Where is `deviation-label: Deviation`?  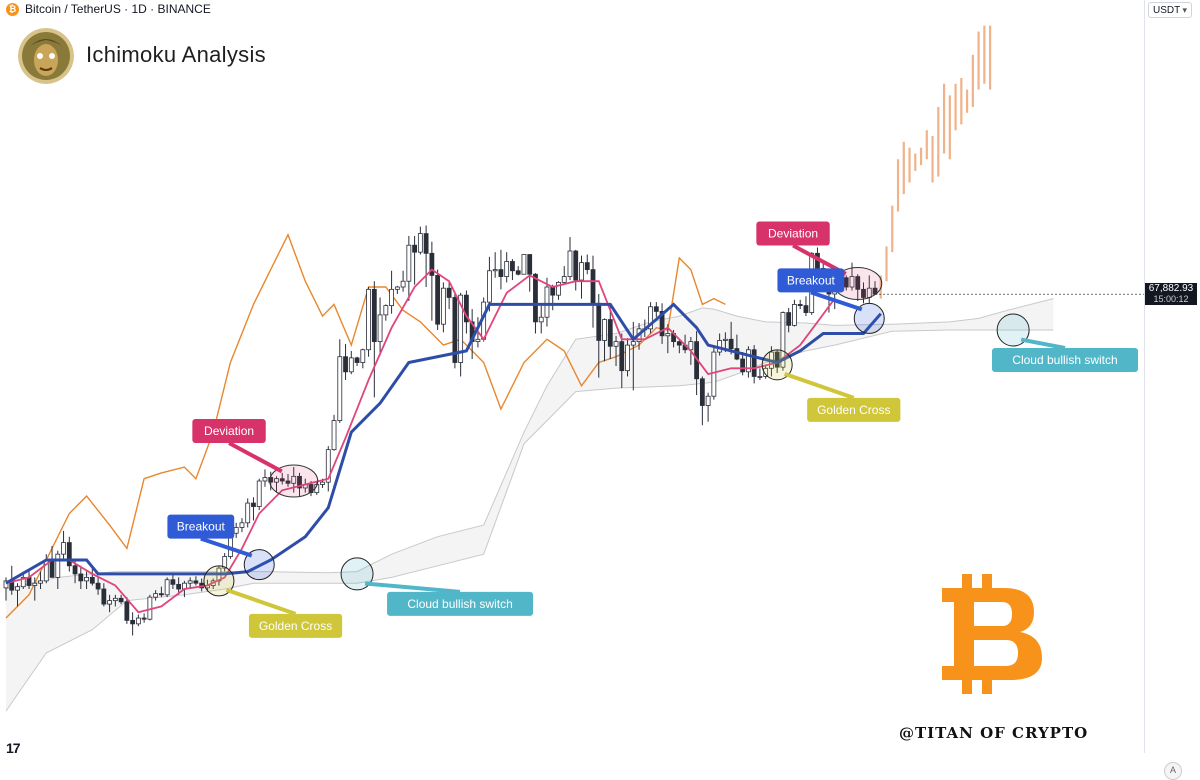 deviation-label: Deviation is located at coordinates (229, 431).